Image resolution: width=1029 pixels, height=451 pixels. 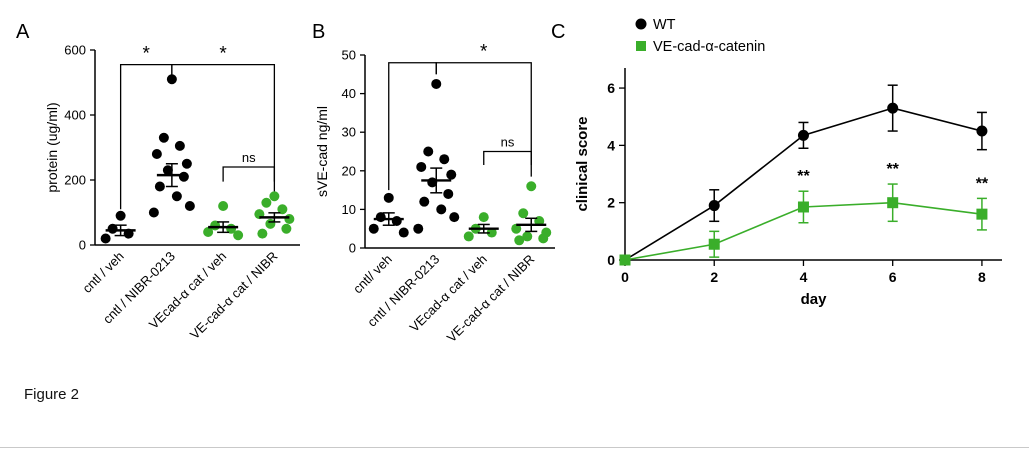 I want to click on svg-text: 600, so click(x=75, y=50).